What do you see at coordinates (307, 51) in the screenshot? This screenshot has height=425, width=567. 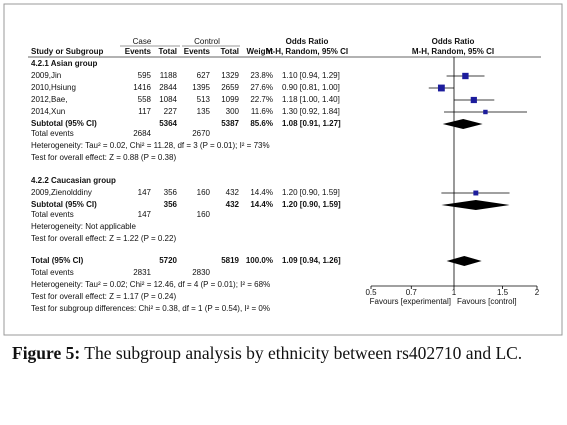 I see `header-method: M-H, Random, 95% CI` at bounding box center [307, 51].